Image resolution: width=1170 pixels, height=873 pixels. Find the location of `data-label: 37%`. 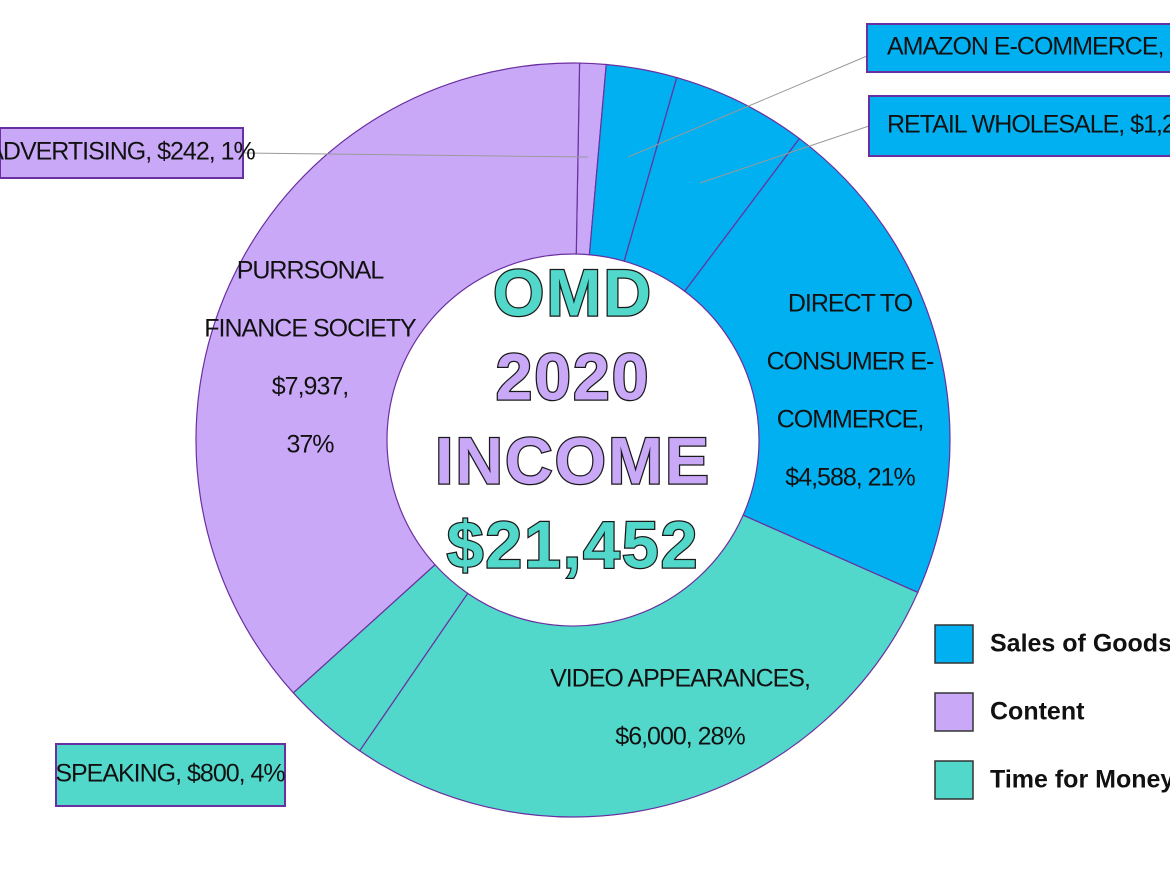

data-label: 37% is located at coordinates (310, 445).